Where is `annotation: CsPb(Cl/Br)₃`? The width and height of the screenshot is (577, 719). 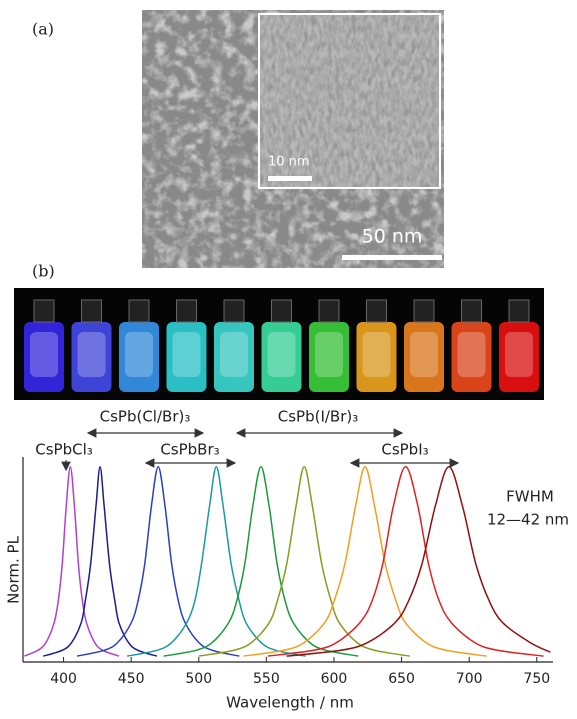
annotation: CsPb(Cl/Br)₃ is located at coordinates (145, 417).